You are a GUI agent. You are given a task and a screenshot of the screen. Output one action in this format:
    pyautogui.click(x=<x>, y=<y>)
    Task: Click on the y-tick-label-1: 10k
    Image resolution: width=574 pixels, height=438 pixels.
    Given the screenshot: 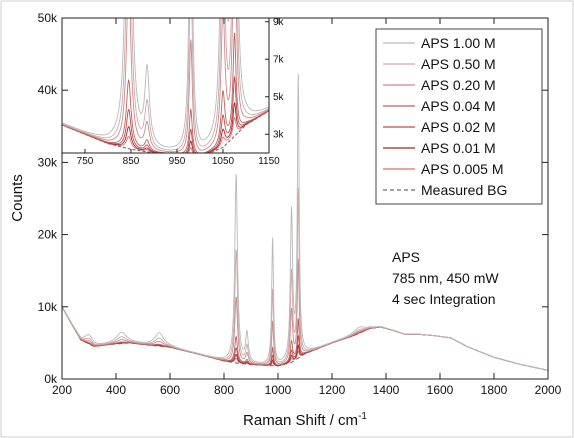 What is the action you would take?
    pyautogui.click(x=48, y=307)
    